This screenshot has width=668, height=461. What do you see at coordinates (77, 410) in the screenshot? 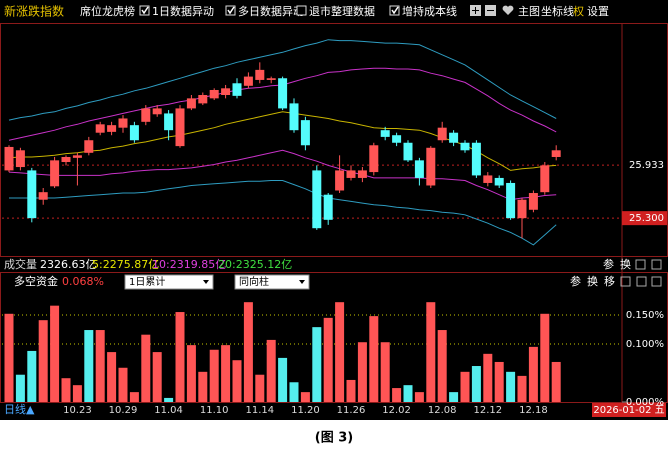
I see `x-tick-label: 10.23` at bounding box center [77, 410].